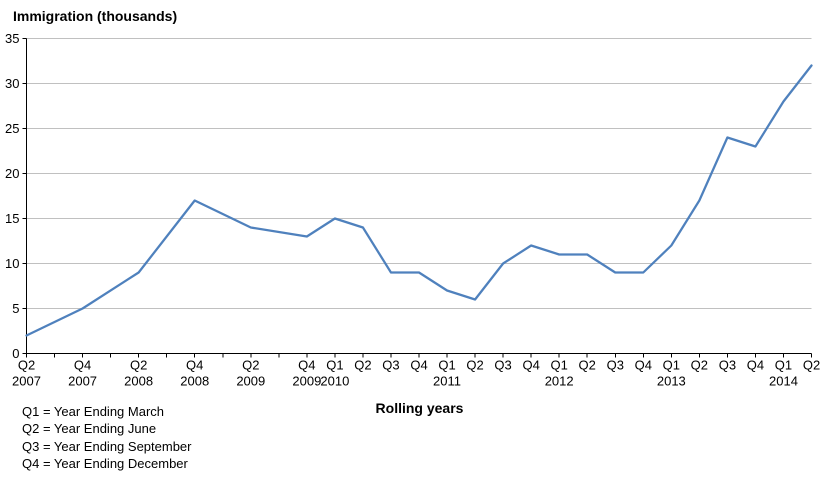 The image size is (828, 484). I want to click on axis-tick-label: 30, so click(12, 83).